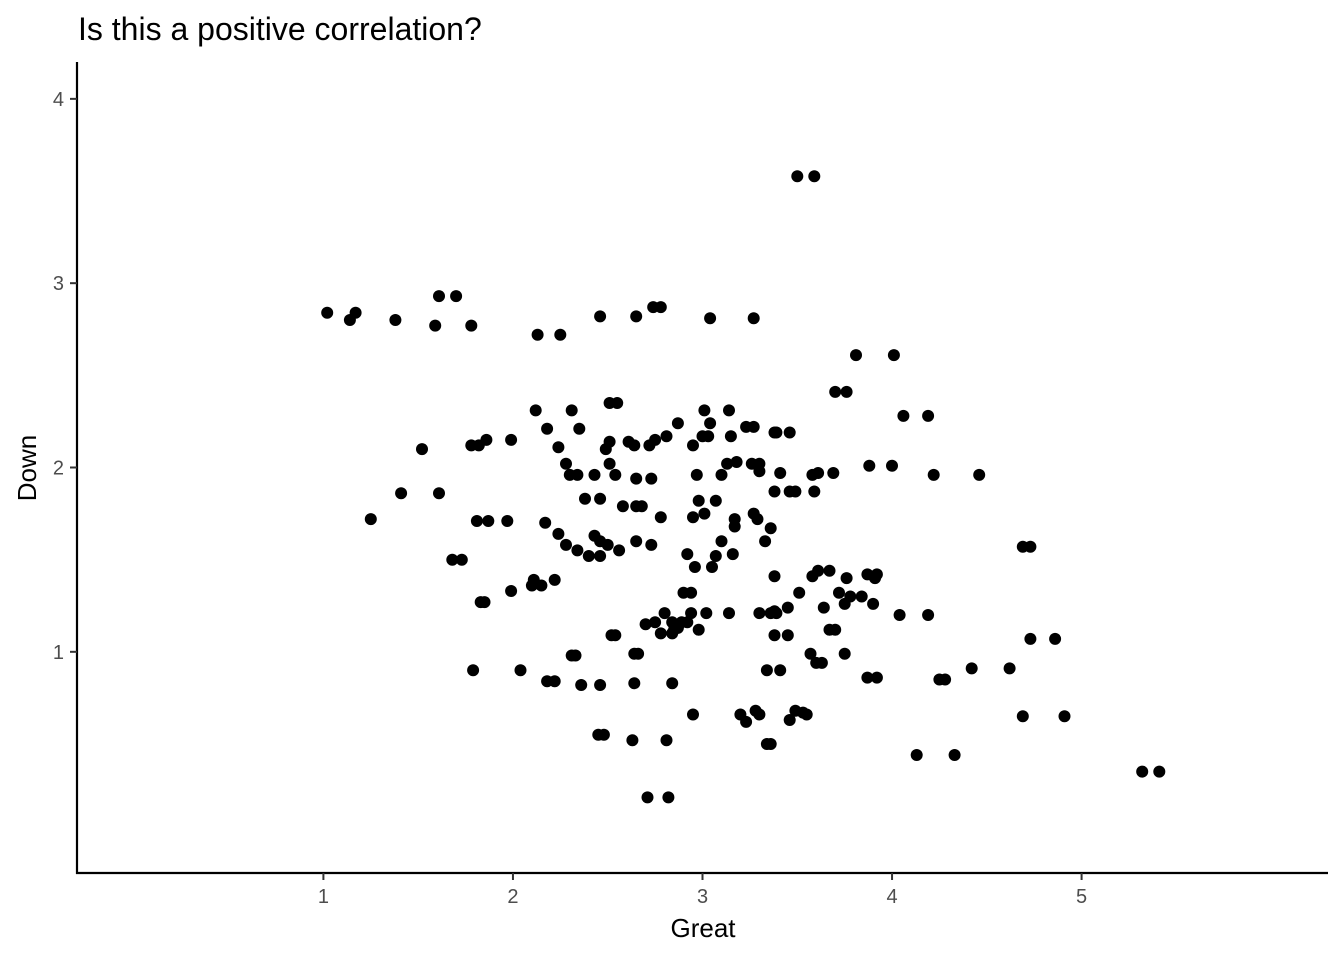 The image size is (1344, 960). I want to click on x-axis-title: Great, so click(703, 928).